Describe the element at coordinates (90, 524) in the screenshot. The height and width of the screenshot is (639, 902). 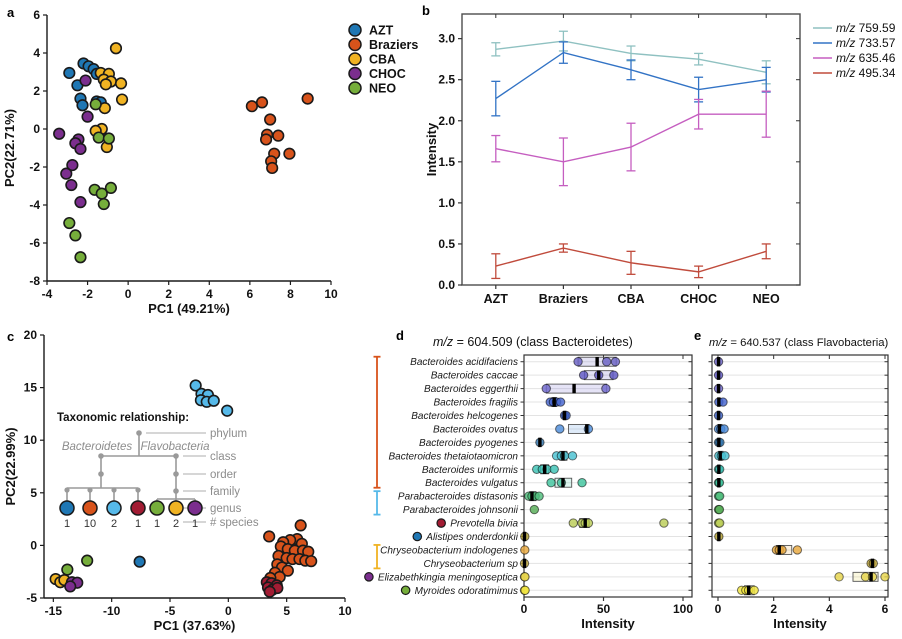
I see `species-count: 10` at that location.